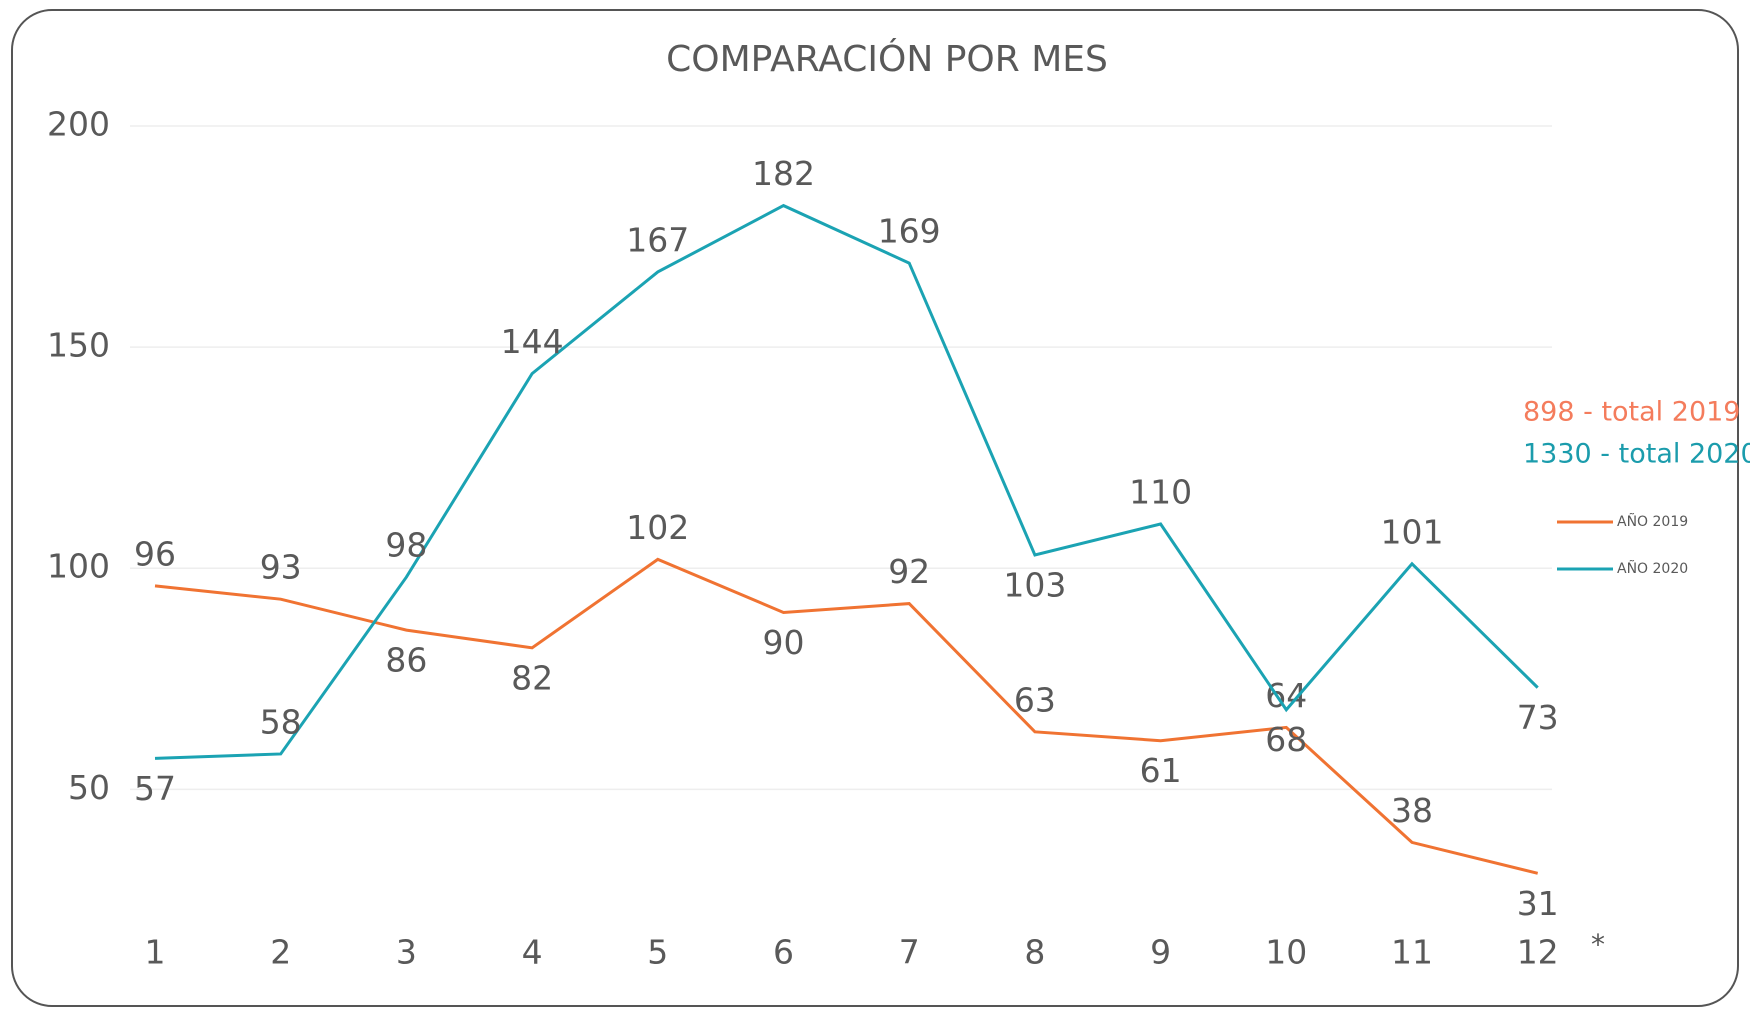  What do you see at coordinates (1538, 952) in the screenshot?
I see `x-tick-label: 12` at bounding box center [1538, 952].